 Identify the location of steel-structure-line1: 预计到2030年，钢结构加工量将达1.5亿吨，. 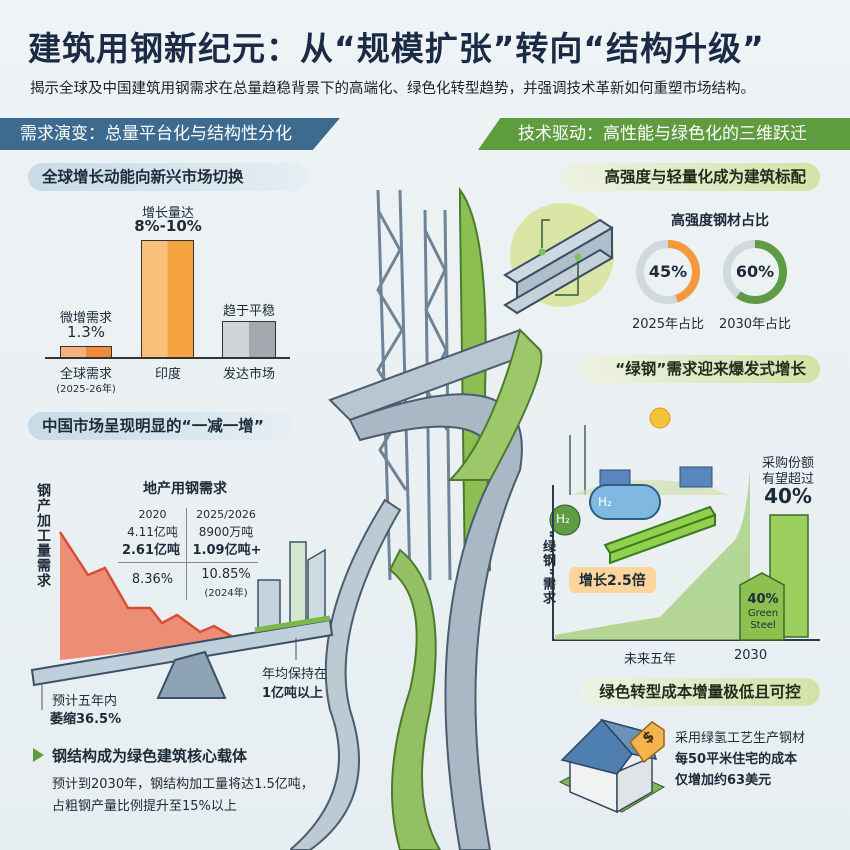
(183, 784).